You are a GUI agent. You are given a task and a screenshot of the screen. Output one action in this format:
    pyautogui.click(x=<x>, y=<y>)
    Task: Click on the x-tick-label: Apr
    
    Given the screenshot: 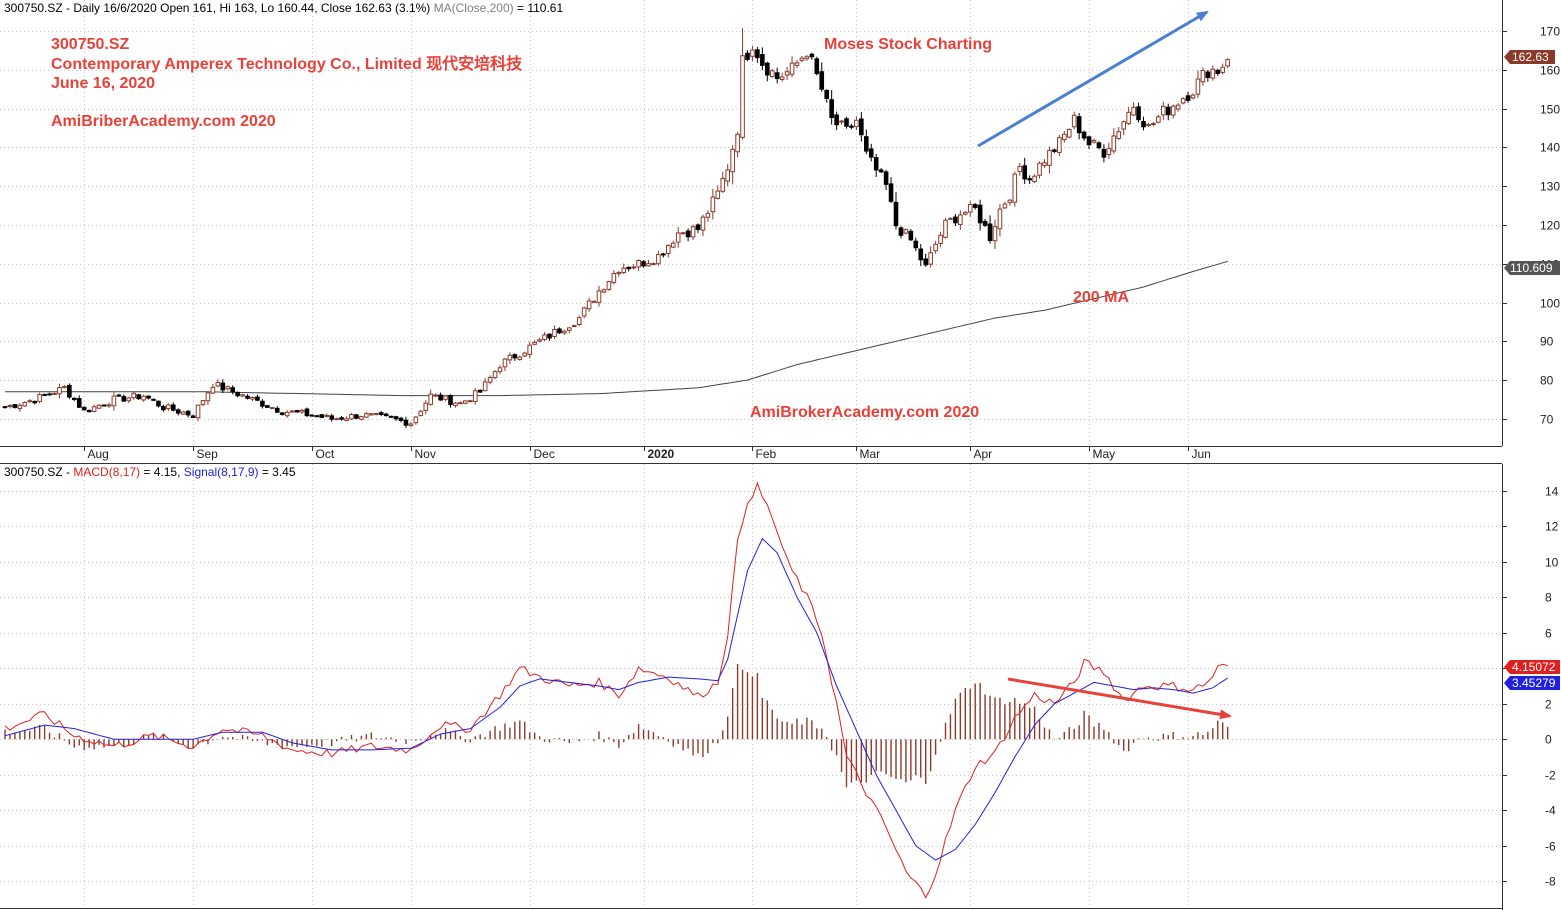 What is the action you would take?
    pyautogui.click(x=983, y=454)
    